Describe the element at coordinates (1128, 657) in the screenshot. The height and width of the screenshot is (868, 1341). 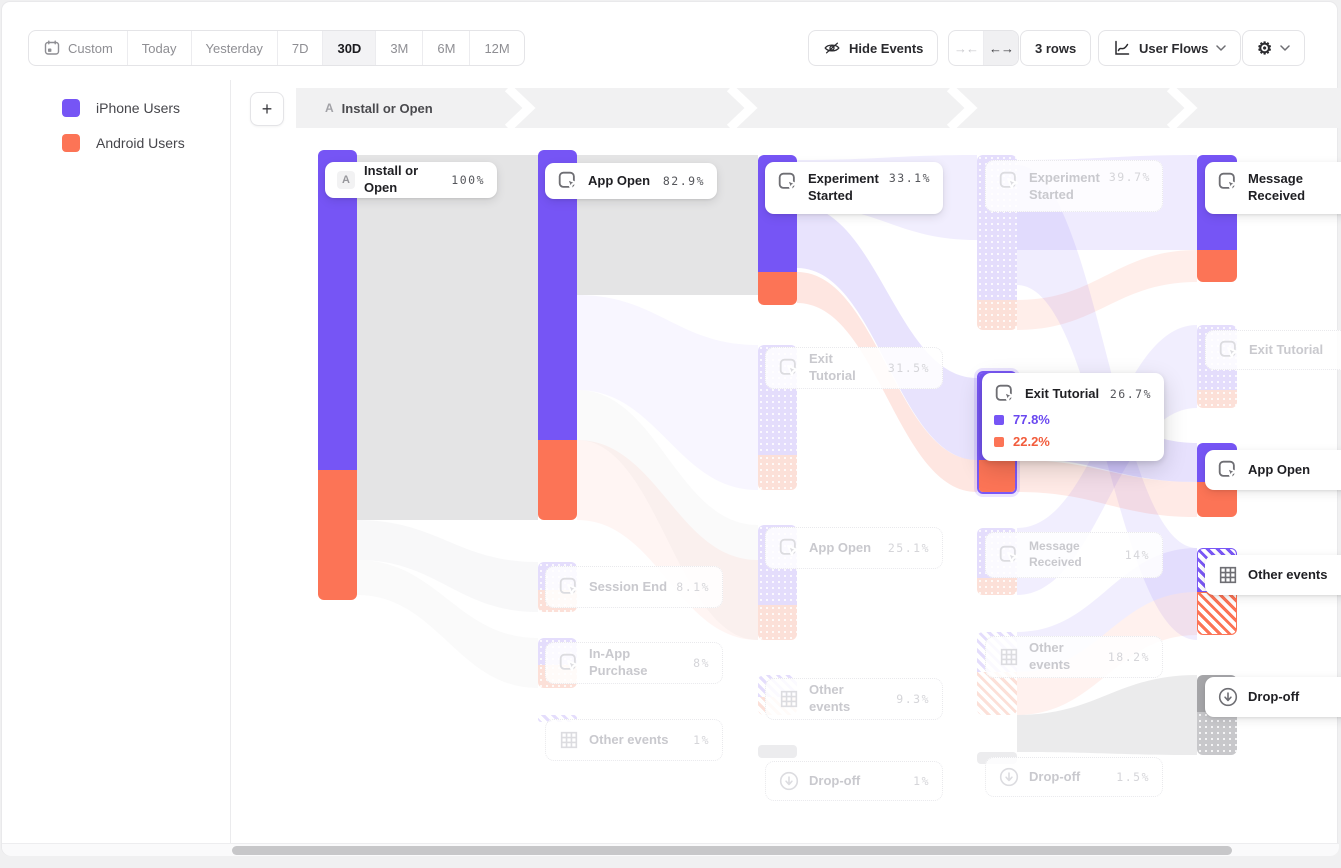
I see `node-value: 18.2%` at that location.